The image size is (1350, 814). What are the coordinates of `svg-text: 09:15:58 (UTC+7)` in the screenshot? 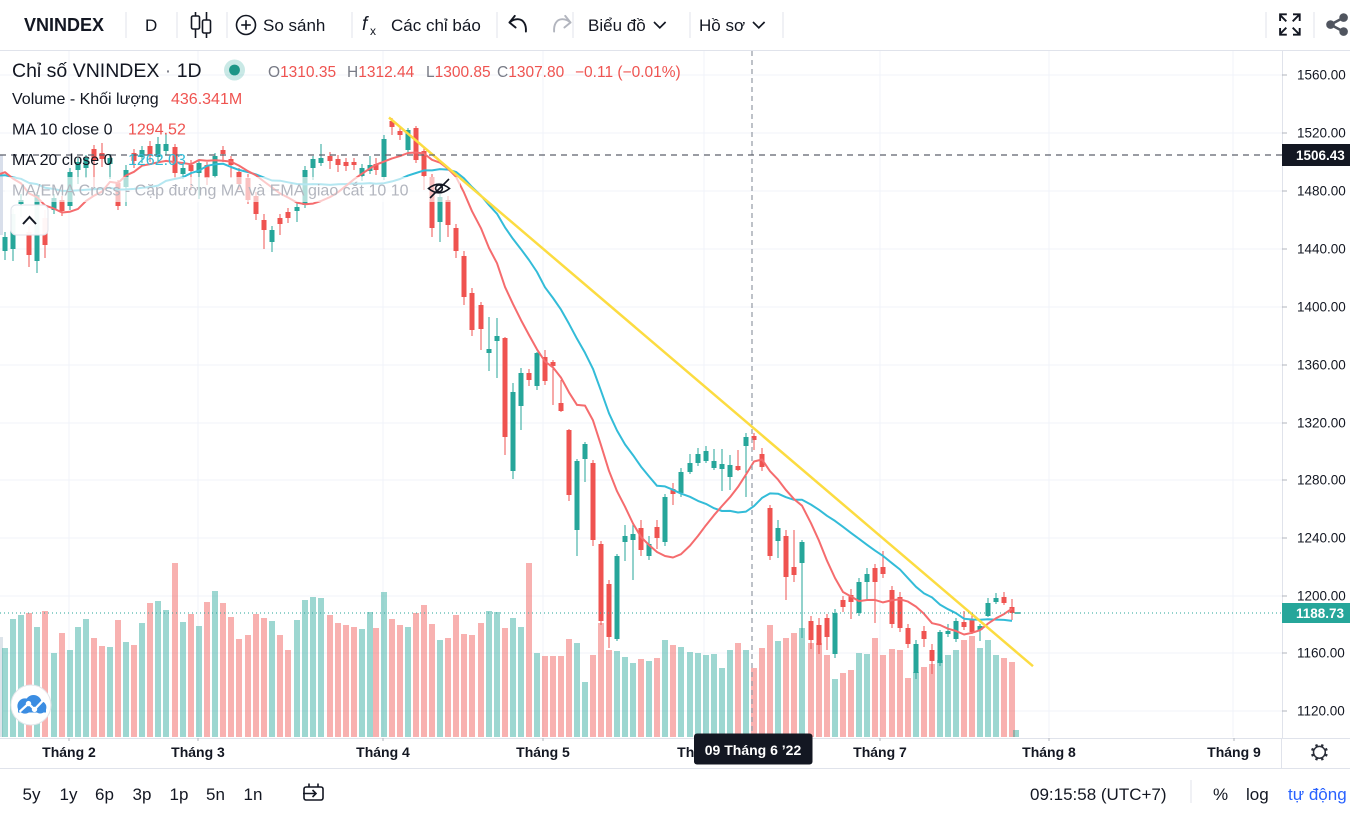 It's located at (1098, 794).